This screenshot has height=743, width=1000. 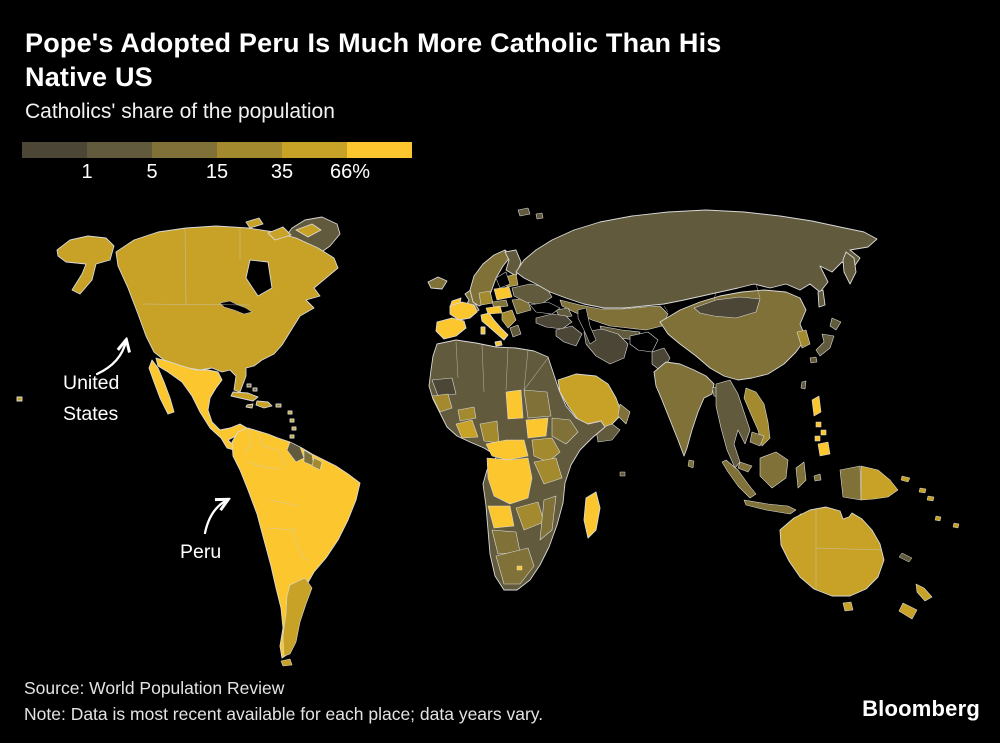 I want to click on region-cambodia, so click(x=757, y=439).